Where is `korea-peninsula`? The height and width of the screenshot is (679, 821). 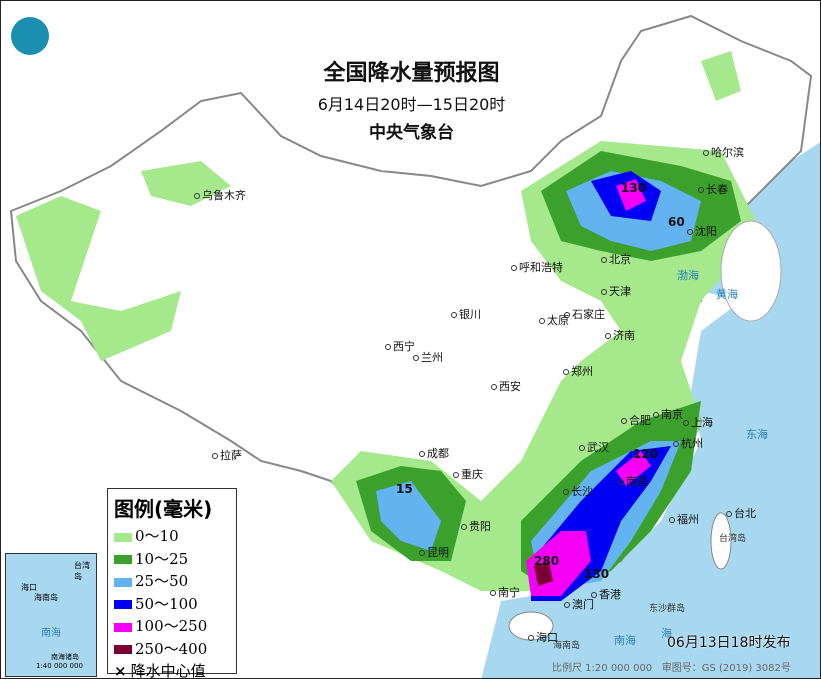
korea-peninsula is located at coordinates (751, 271).